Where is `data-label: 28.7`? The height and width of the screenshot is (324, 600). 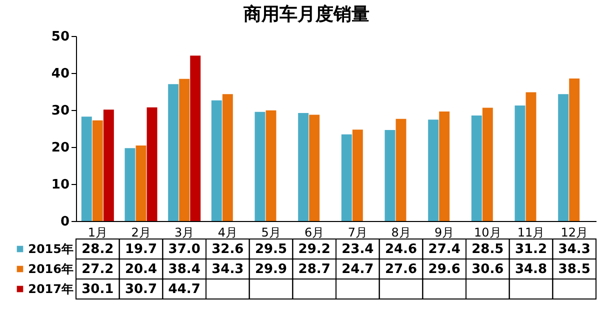
data-label: 28.7 is located at coordinates (314, 269).